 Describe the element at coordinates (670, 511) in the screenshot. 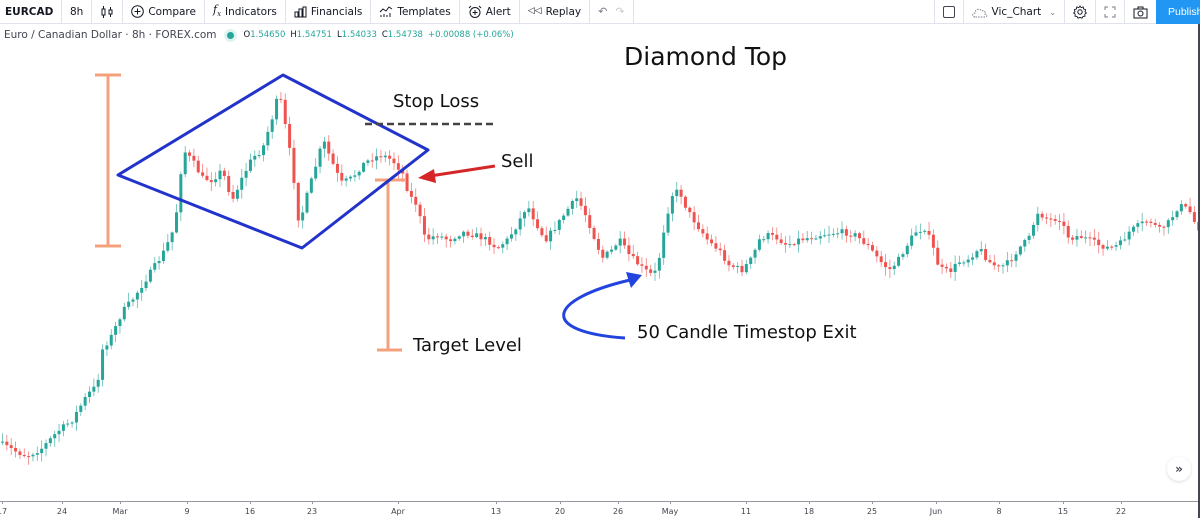

I see `x-tick-label: May` at that location.